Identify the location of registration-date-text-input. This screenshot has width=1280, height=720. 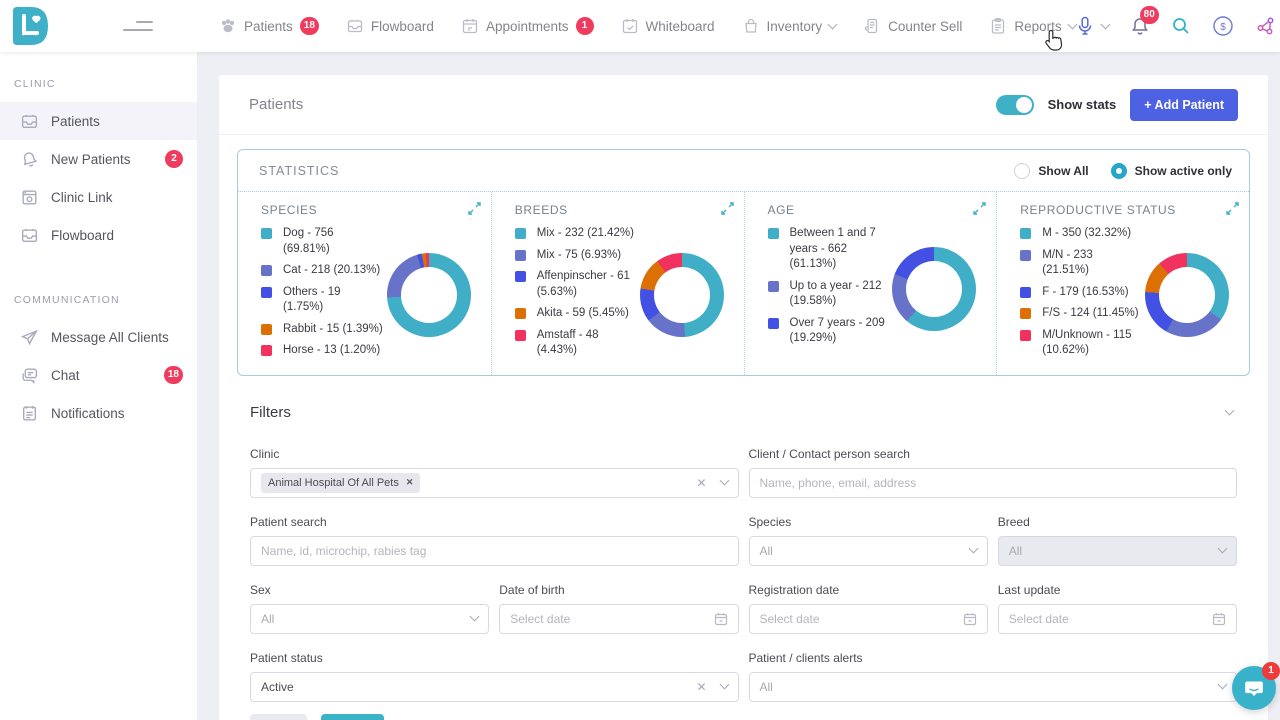
(861, 618).